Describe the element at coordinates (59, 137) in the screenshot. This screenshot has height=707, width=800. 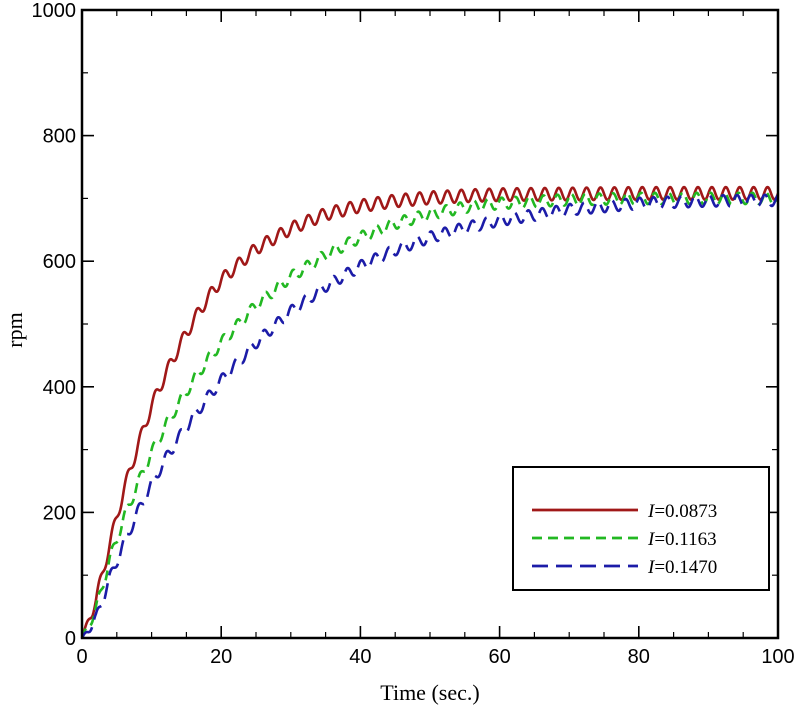
I see `y-tick-label: 800` at that location.